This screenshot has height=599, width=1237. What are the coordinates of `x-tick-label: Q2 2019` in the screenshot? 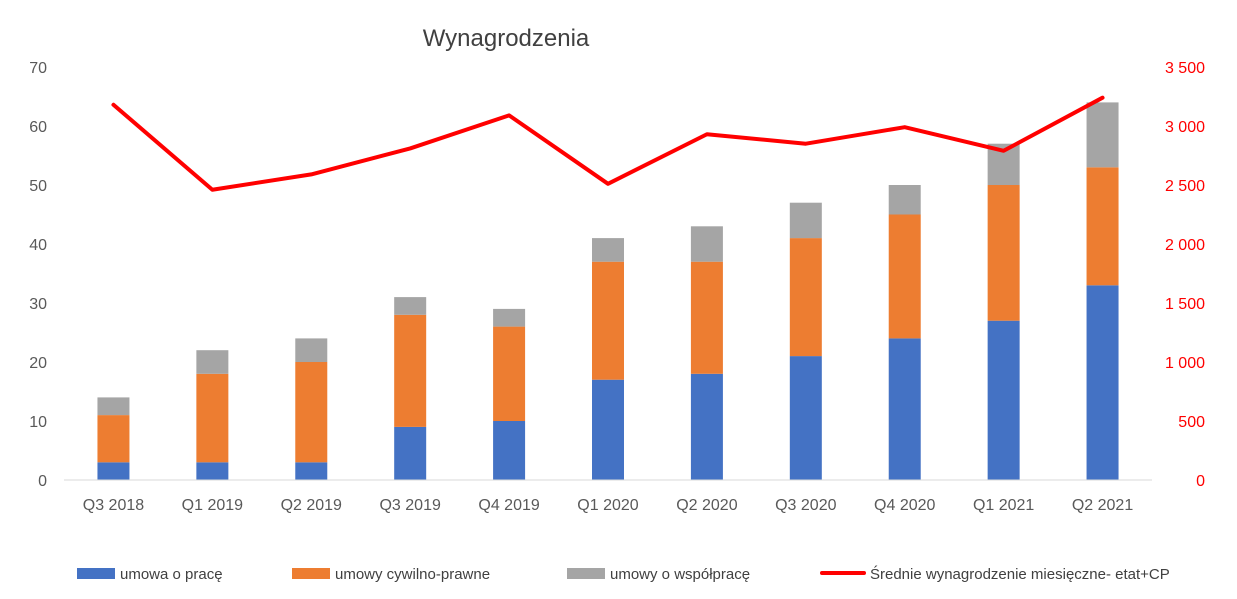 It's located at (311, 505).